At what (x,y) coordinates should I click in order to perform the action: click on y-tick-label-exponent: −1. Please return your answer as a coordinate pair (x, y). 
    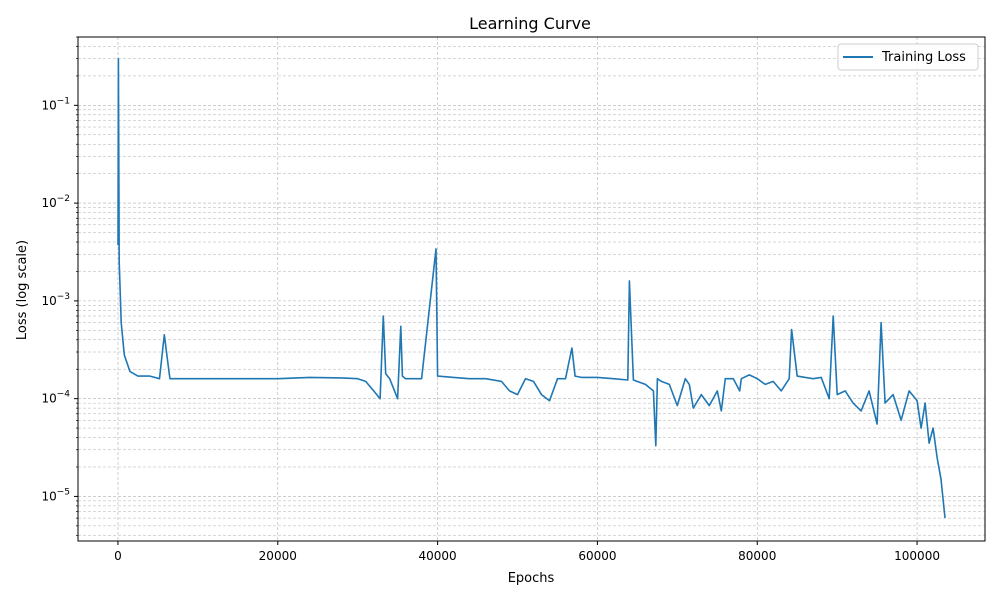
    Looking at the image, I should click on (63, 101).